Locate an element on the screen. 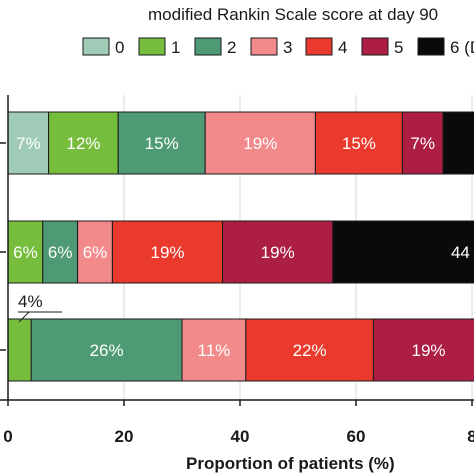 The height and width of the screenshot is (474, 474). x-tick-label: 20 is located at coordinates (124, 436).